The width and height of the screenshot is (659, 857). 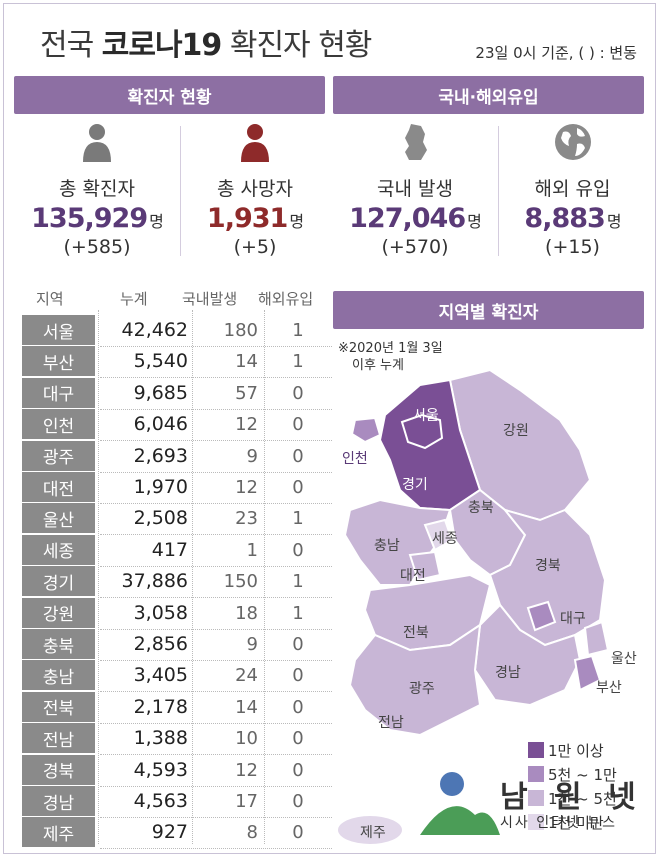 What do you see at coordinates (355, 459) in the screenshot?
I see `map-label: 인천` at bounding box center [355, 459].